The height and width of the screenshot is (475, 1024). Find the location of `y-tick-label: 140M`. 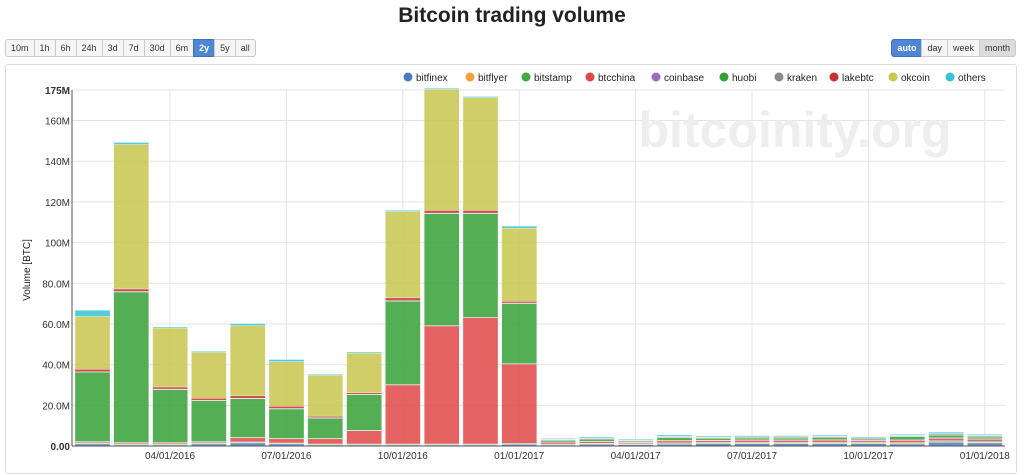

y-tick-label: 140M is located at coordinates (57, 162).